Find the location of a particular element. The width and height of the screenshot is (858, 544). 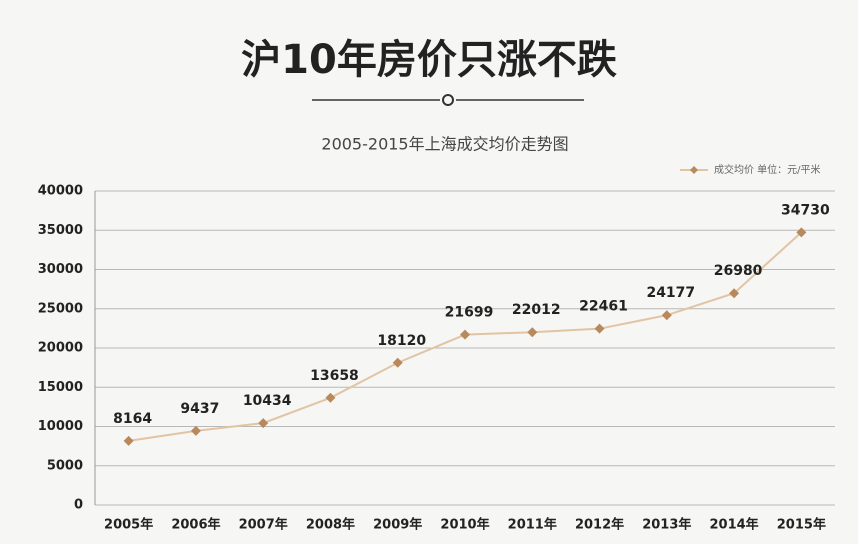

y-tick-label: 40000 is located at coordinates (60, 191).